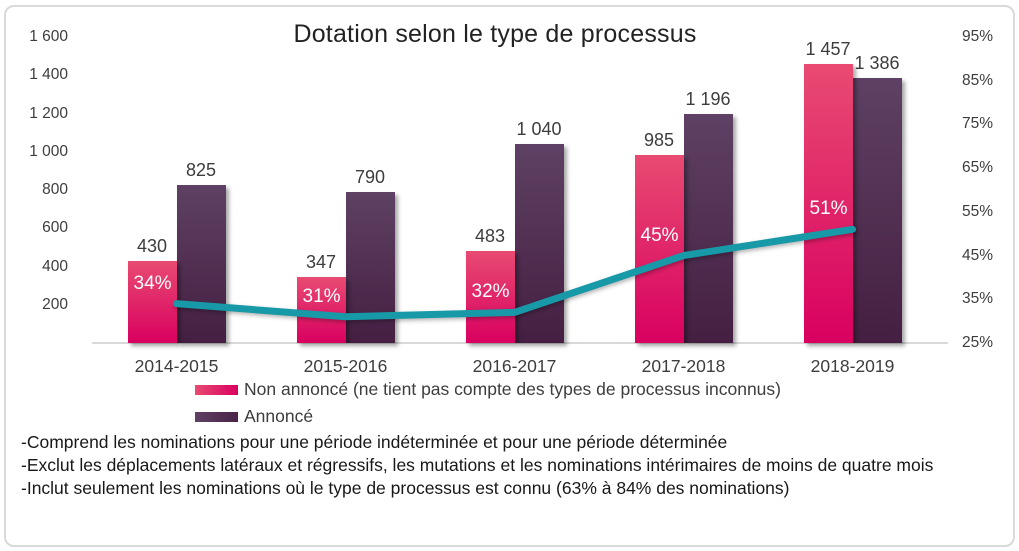  What do you see at coordinates (55, 228) in the screenshot?
I see `y-axis-left-tick: 600` at bounding box center [55, 228].